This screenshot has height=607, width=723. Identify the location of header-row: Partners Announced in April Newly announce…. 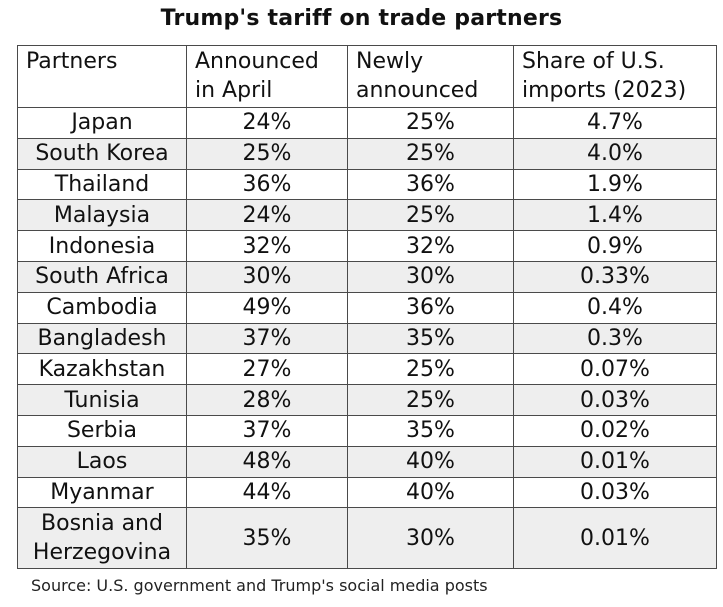
(367, 76).